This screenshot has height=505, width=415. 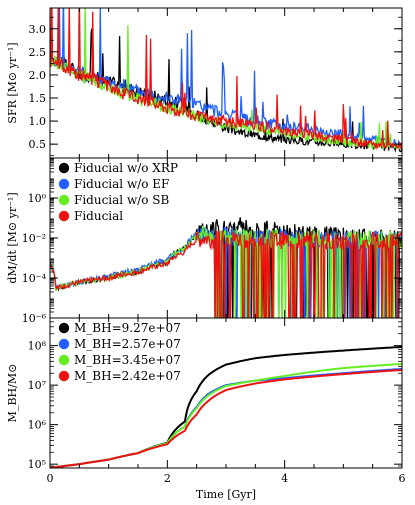 I want to click on y-tick-label-top: 3.0, so click(x=38, y=29).